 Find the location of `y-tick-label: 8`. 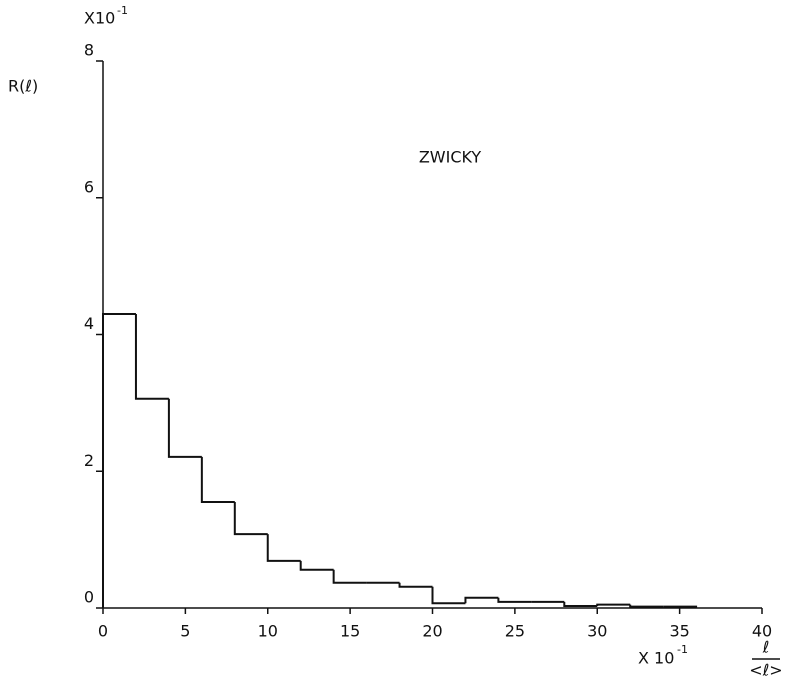

y-tick-label: 8 is located at coordinates (89, 50).